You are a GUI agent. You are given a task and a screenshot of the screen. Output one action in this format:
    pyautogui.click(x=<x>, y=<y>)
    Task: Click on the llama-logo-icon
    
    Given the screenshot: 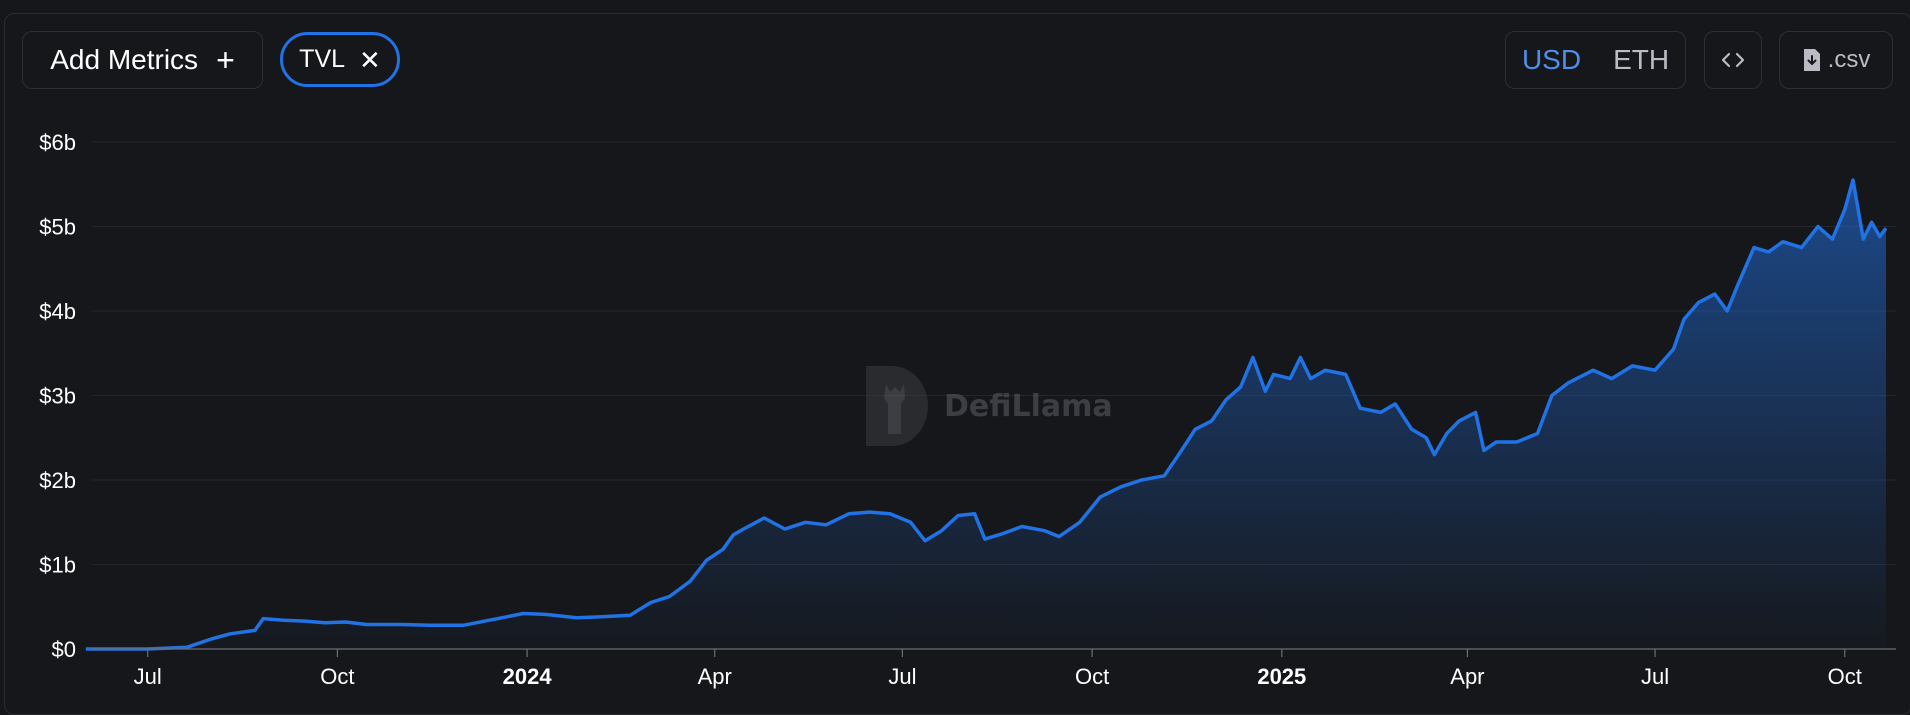 What is the action you would take?
    pyautogui.click(x=897, y=406)
    